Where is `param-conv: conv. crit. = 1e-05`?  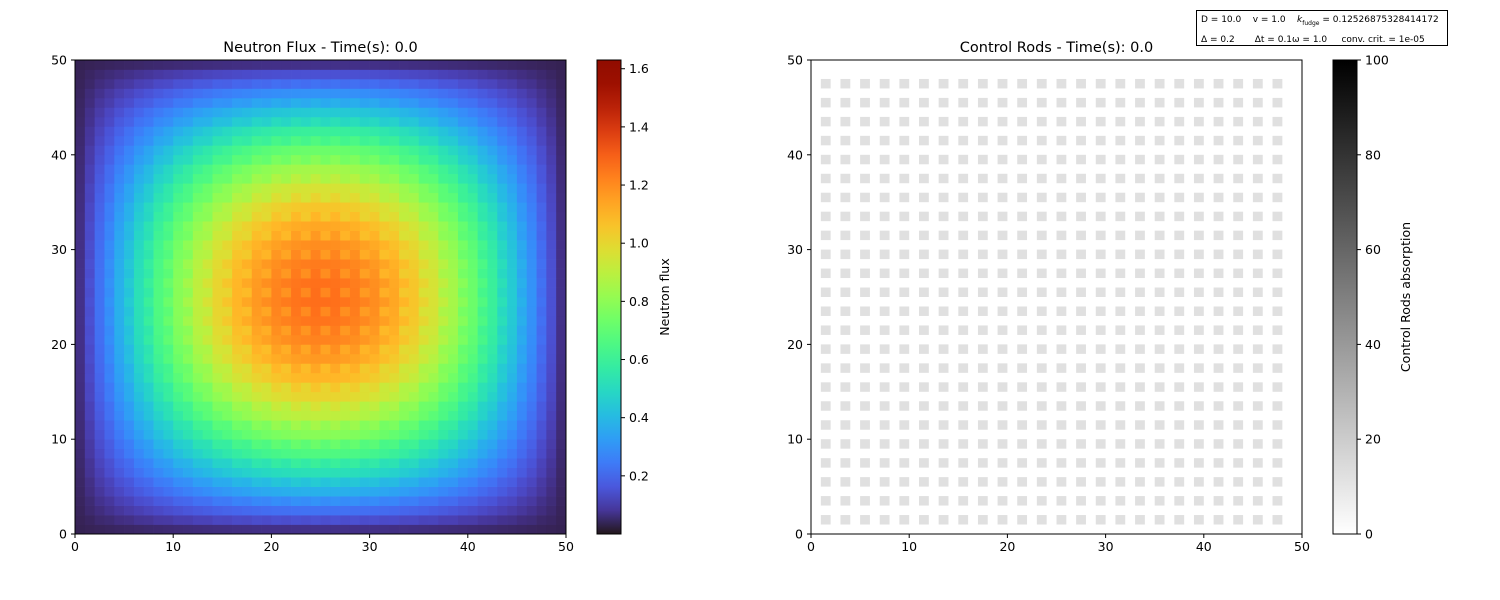 param-conv: conv. crit. = 1e-05 is located at coordinates (1383, 39).